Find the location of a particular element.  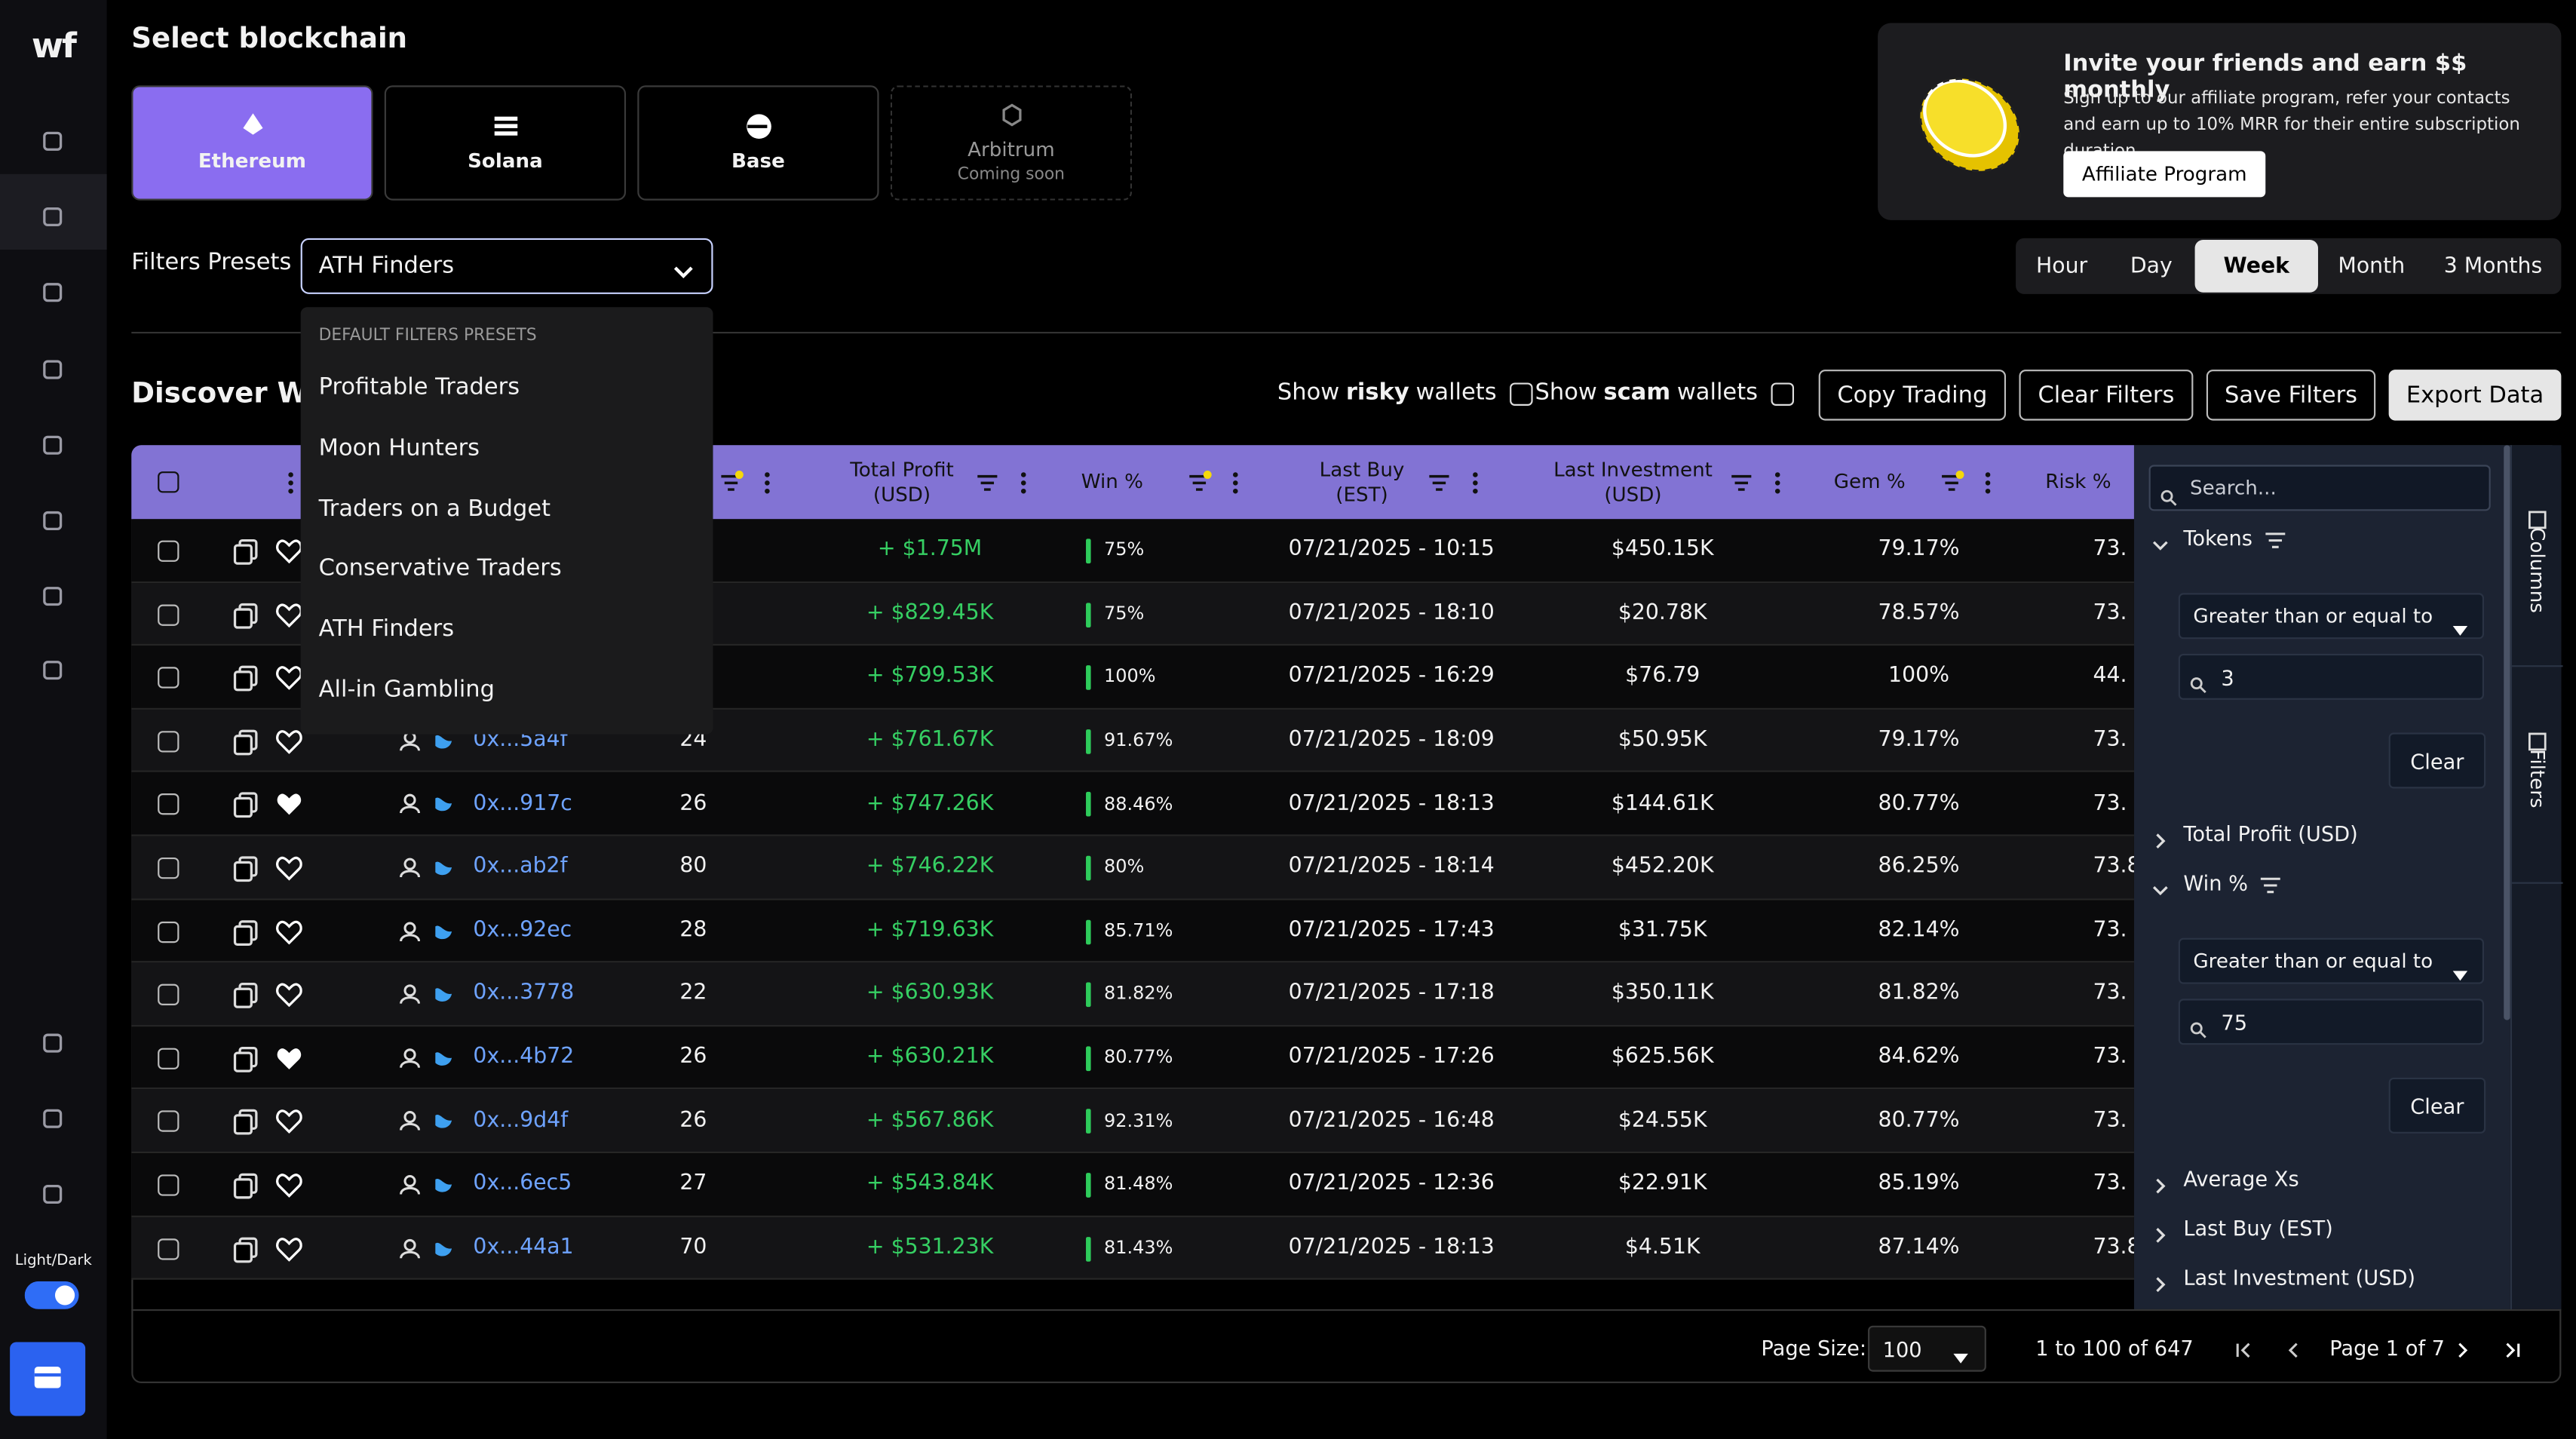

preset-option: All-in Gambling is located at coordinates (406, 690).